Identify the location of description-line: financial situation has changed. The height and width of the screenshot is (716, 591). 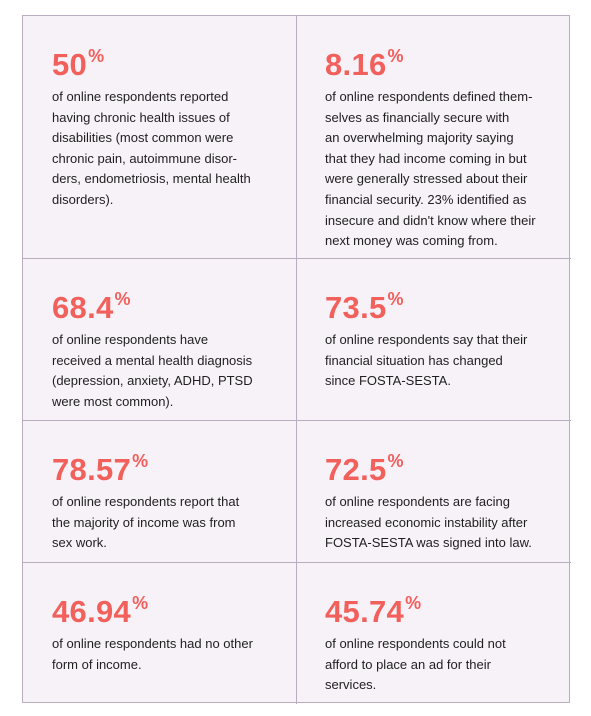
(414, 360).